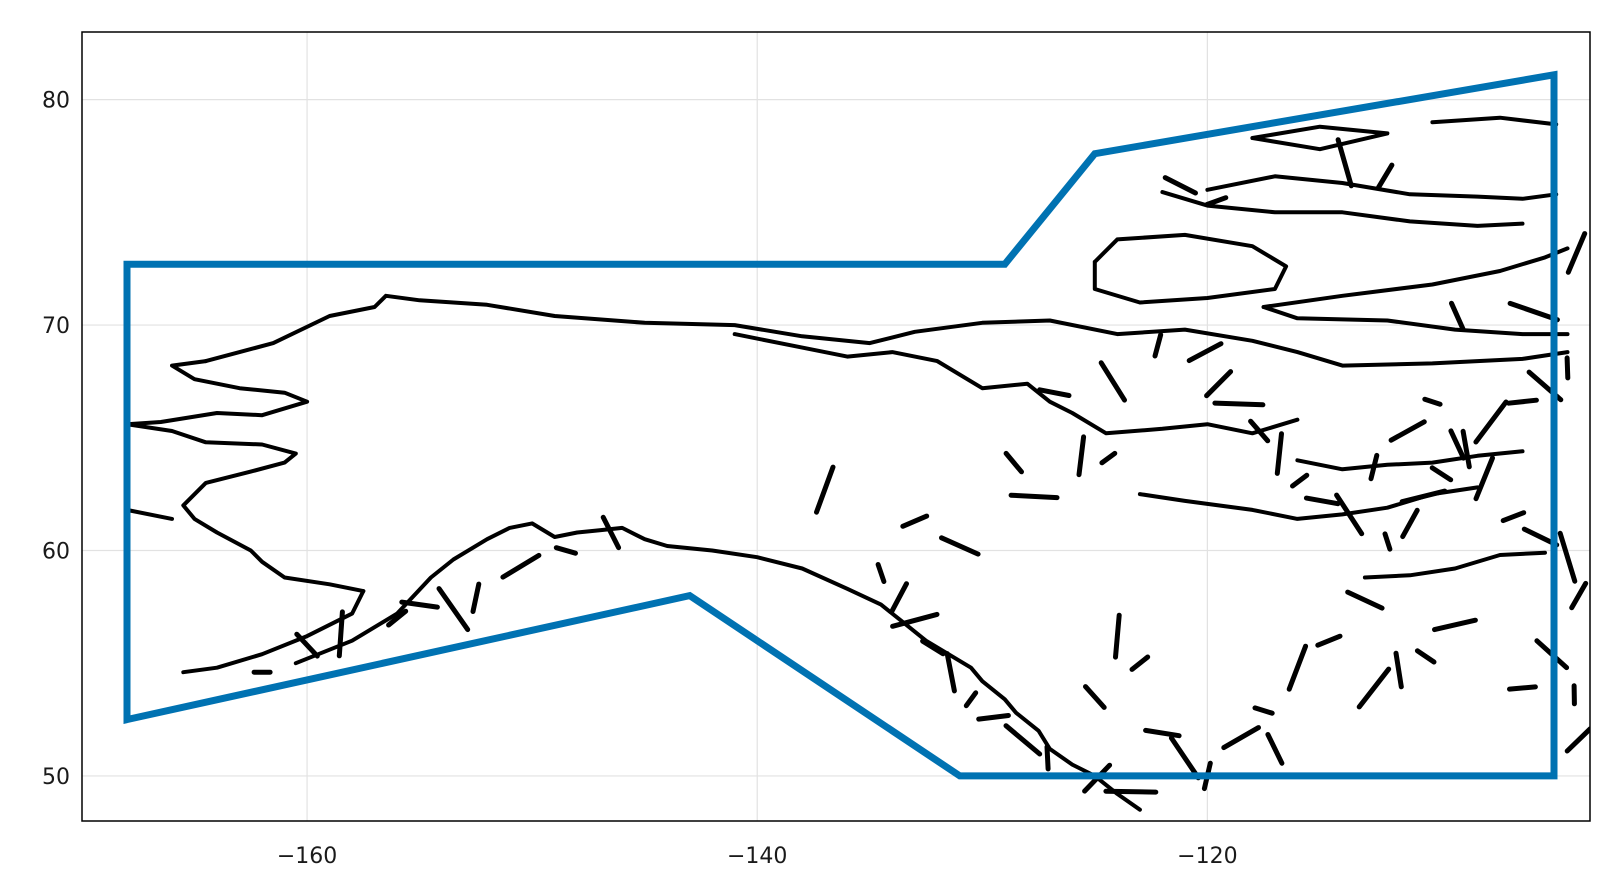 This screenshot has width=1614, height=894. I want to click on x-tick-label: −160, so click(307, 856).